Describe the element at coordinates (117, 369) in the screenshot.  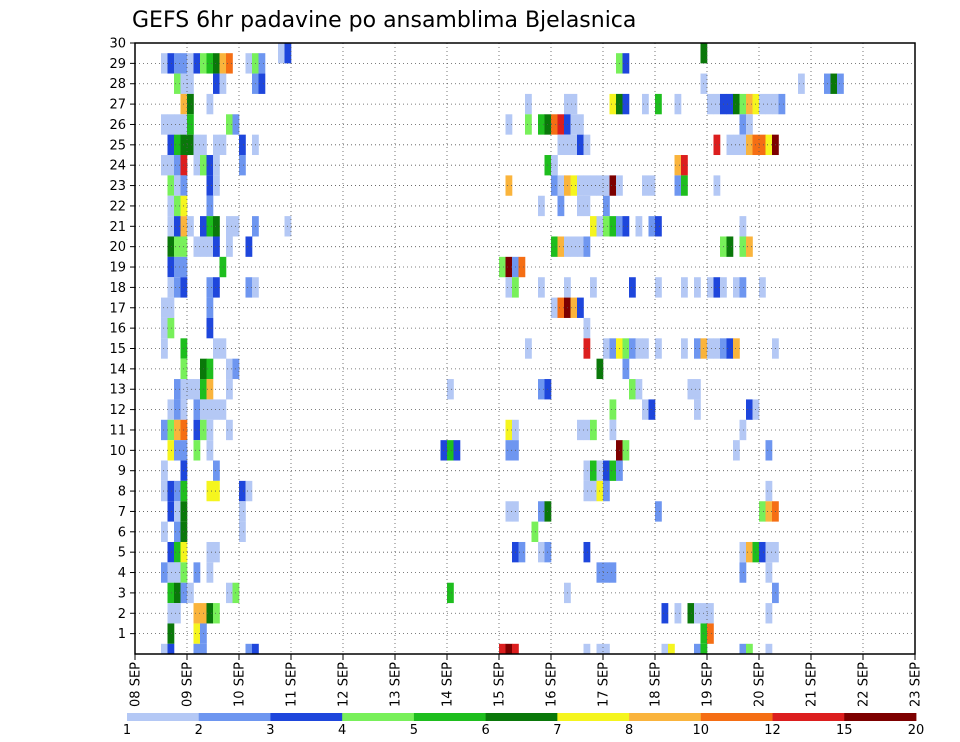
I see `y-tick-label: 14` at that location.